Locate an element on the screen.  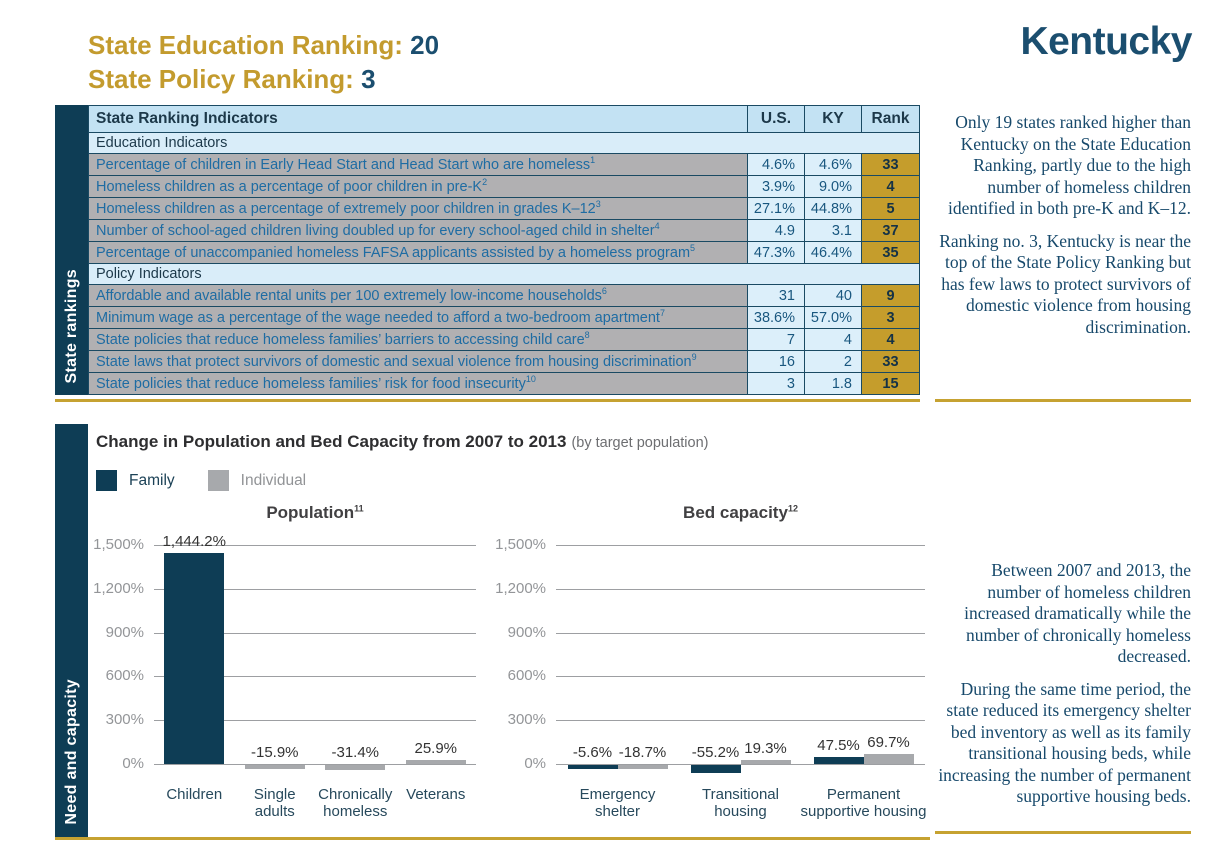
footnote-marker: 4 is located at coordinates (657, 225).